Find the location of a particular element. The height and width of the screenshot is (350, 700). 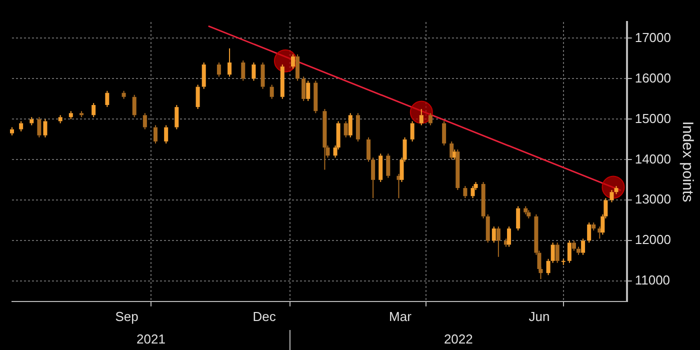

x-tick-label: Jun is located at coordinates (539, 316).